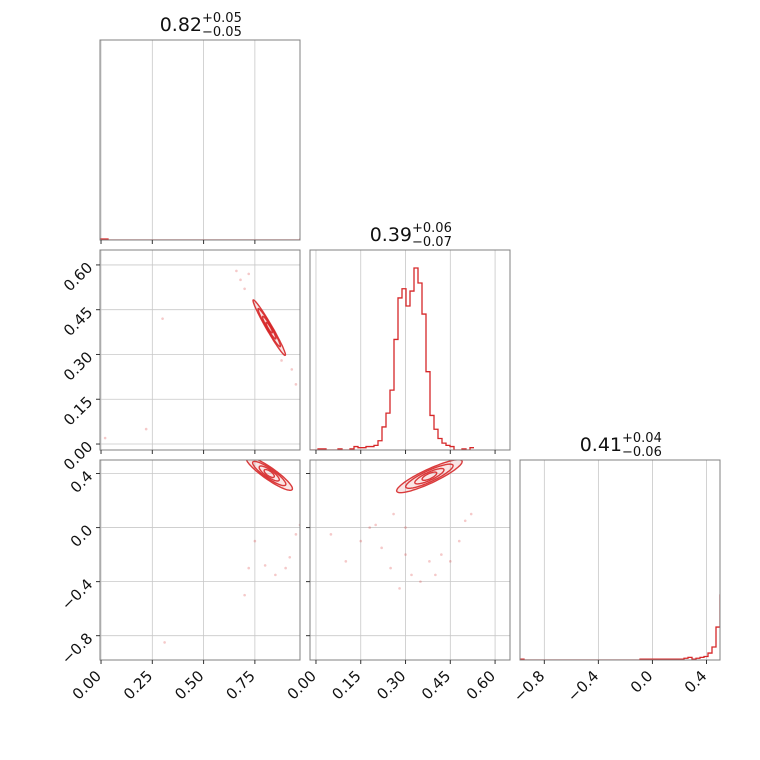 The height and width of the screenshot is (760, 760). What do you see at coordinates (200, 354) in the screenshot?
I see `panel-p1_p0` at bounding box center [200, 354].